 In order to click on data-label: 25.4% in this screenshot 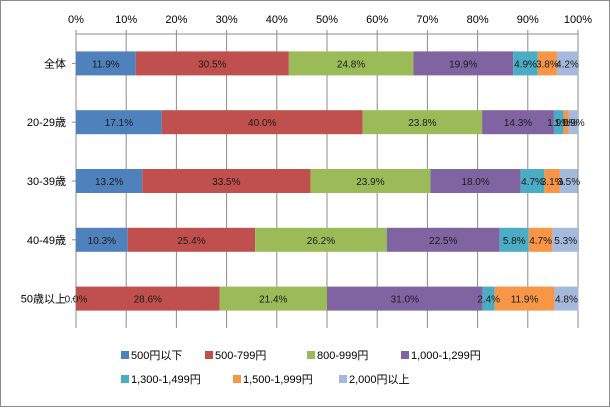, I will do `click(191, 241)`.